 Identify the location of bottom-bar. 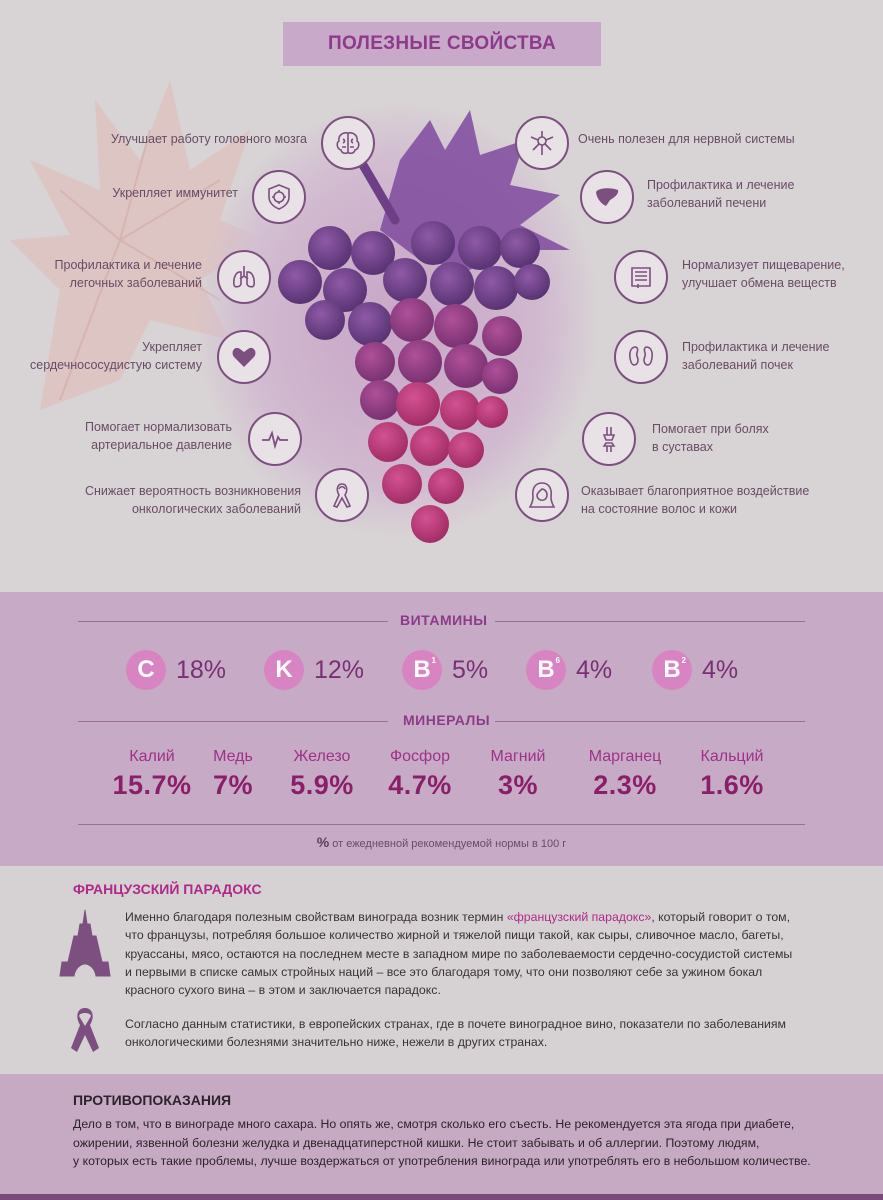
(441, 1197).